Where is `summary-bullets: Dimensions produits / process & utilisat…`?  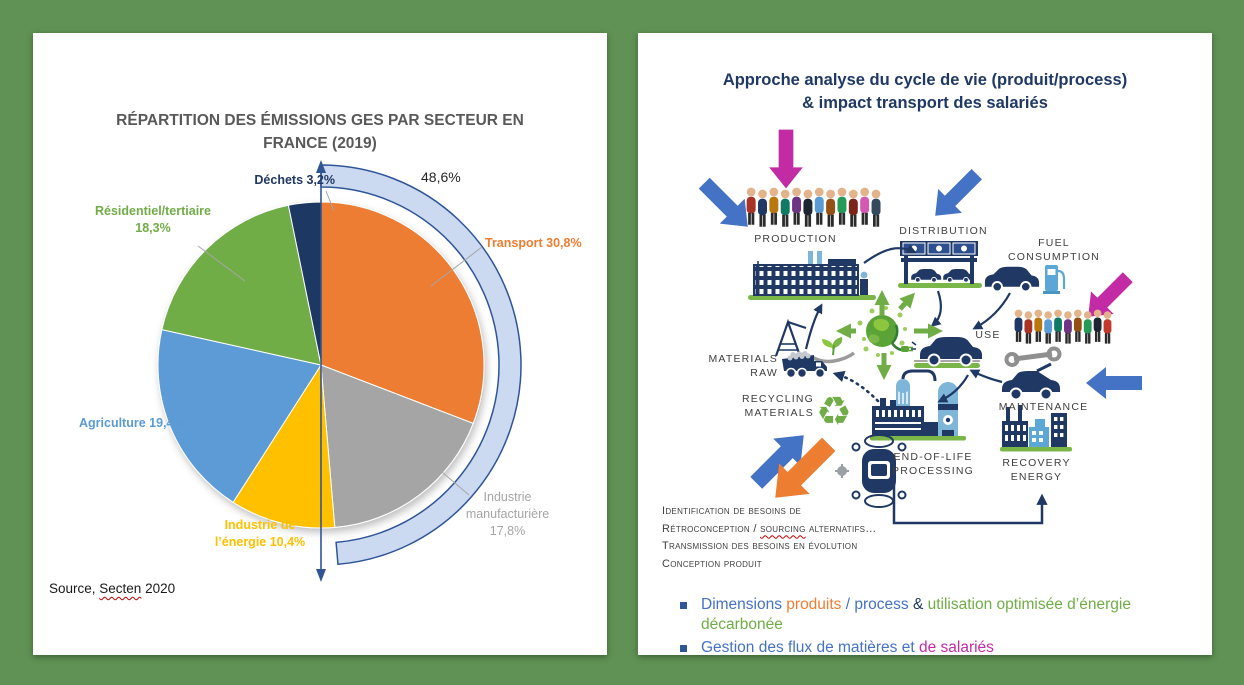 summary-bullets: Dimensions produits / process & utilisat… is located at coordinates (932, 628).